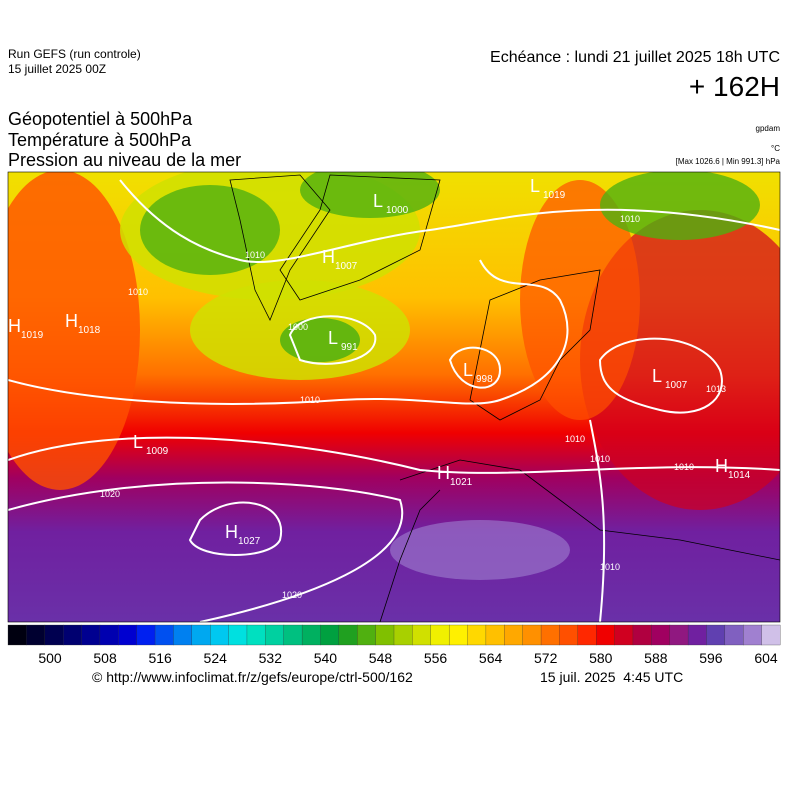 The image size is (788, 794). What do you see at coordinates (74, 54) in the screenshot?
I see `run-label: Run GEFS (run controle)` at bounding box center [74, 54].